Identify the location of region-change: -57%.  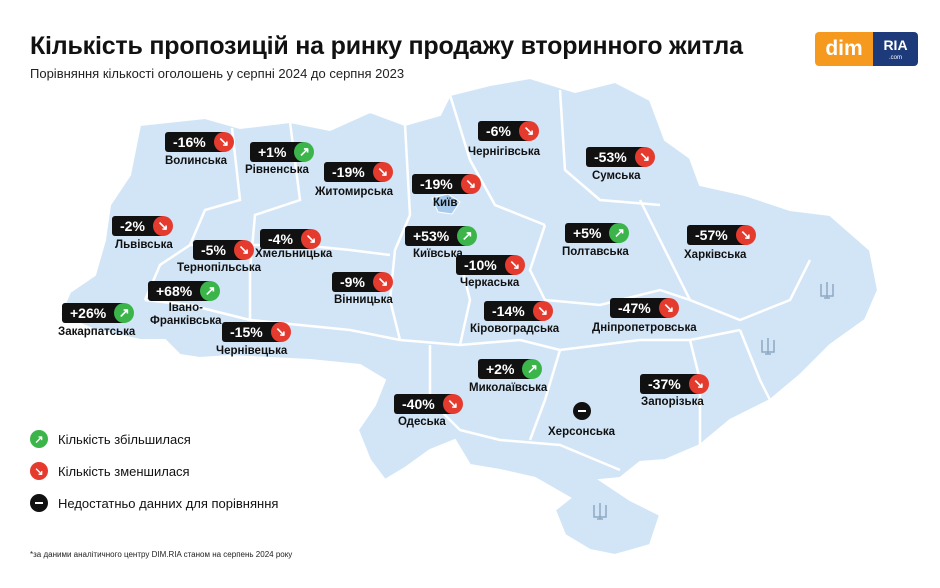
(711, 235).